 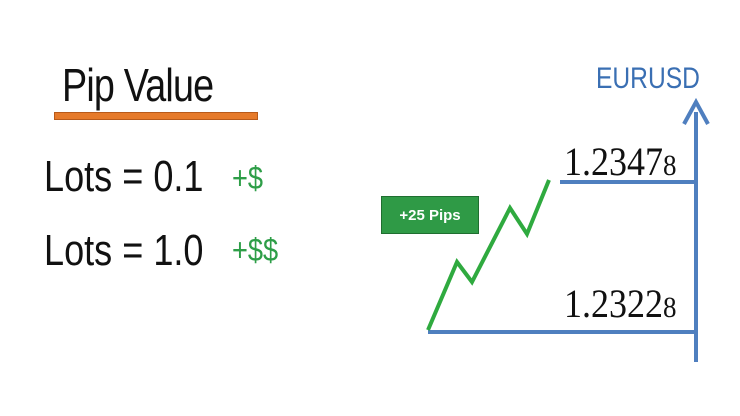 What do you see at coordinates (430, 215) in the screenshot?
I see `pips-badge: +25 Pips` at bounding box center [430, 215].